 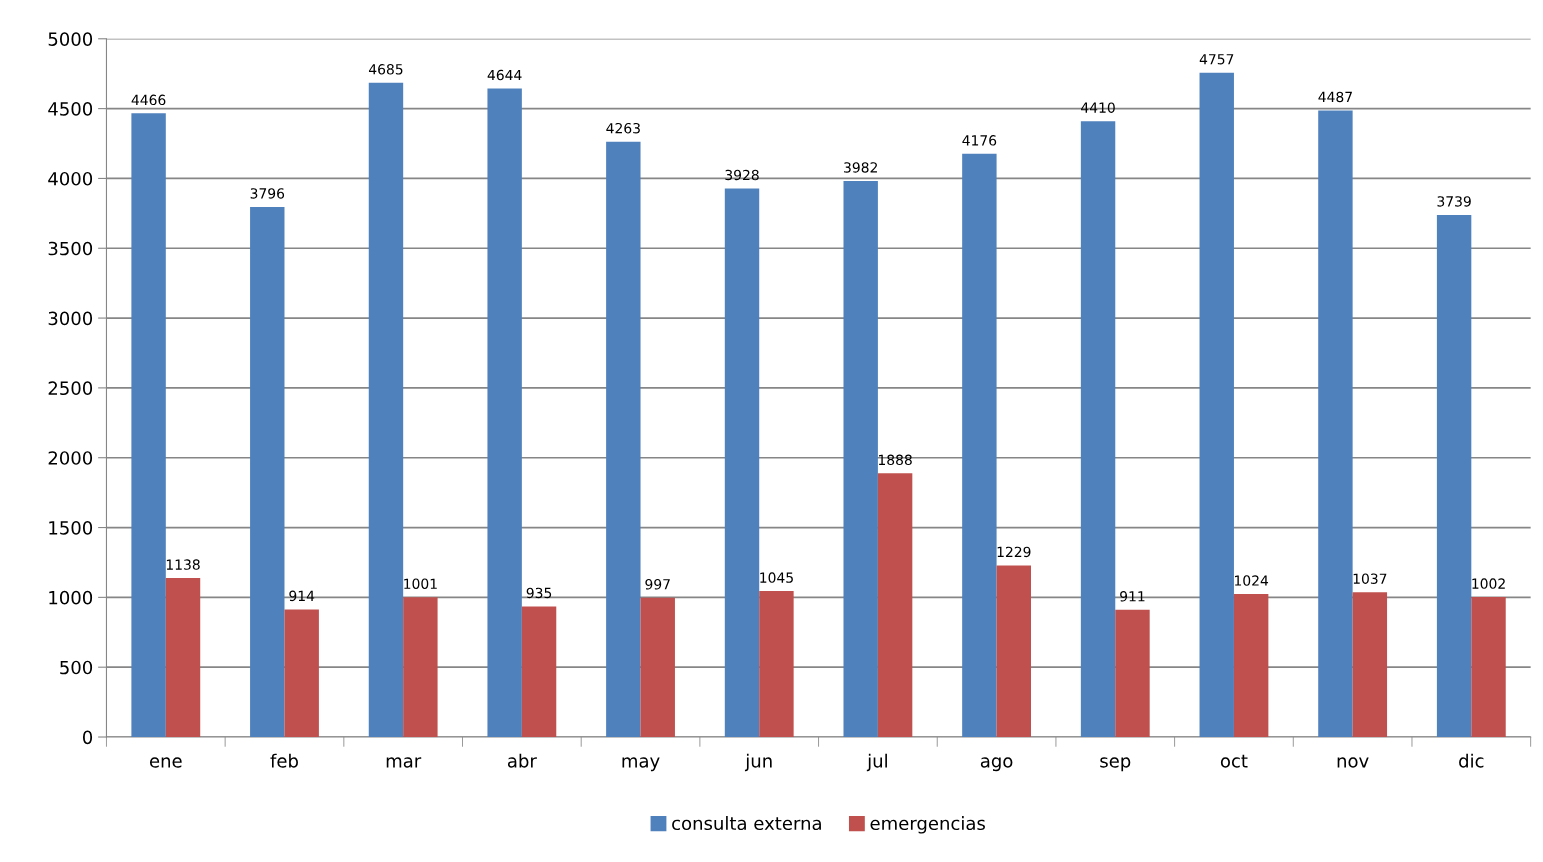 I want to click on y-tick-label: 3500, so click(x=70, y=248).